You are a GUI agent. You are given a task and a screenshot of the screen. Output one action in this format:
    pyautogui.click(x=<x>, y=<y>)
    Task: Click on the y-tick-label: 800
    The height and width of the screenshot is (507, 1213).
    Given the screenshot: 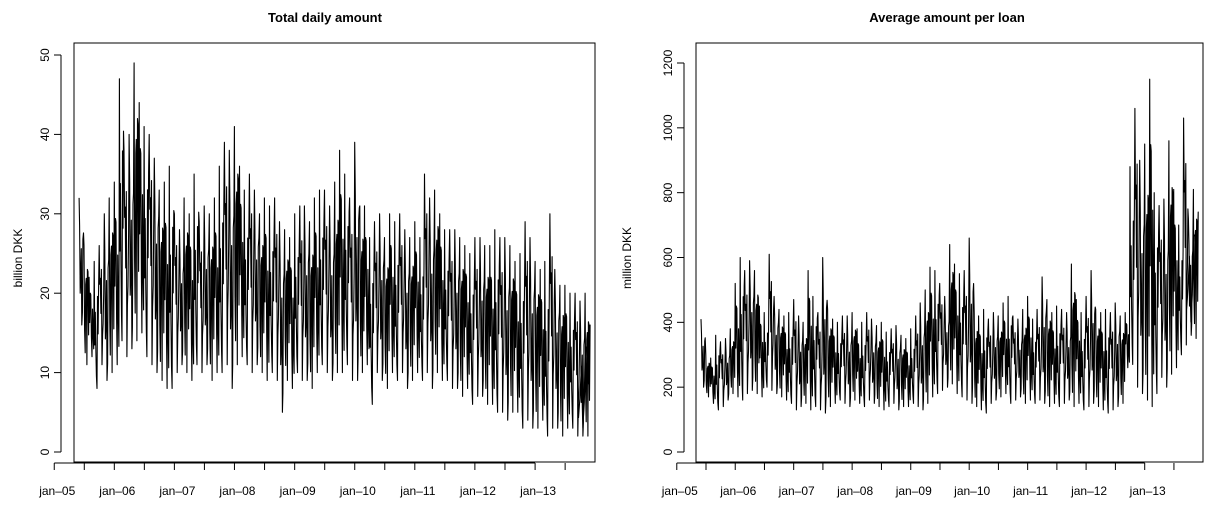 What is the action you would take?
    pyautogui.click(x=668, y=192)
    